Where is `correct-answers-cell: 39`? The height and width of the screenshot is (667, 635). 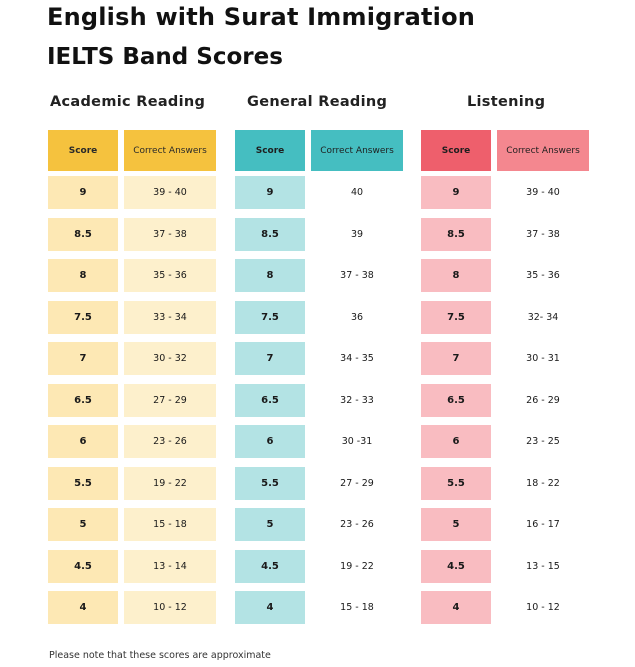 correct-answers-cell: 39 is located at coordinates (357, 234).